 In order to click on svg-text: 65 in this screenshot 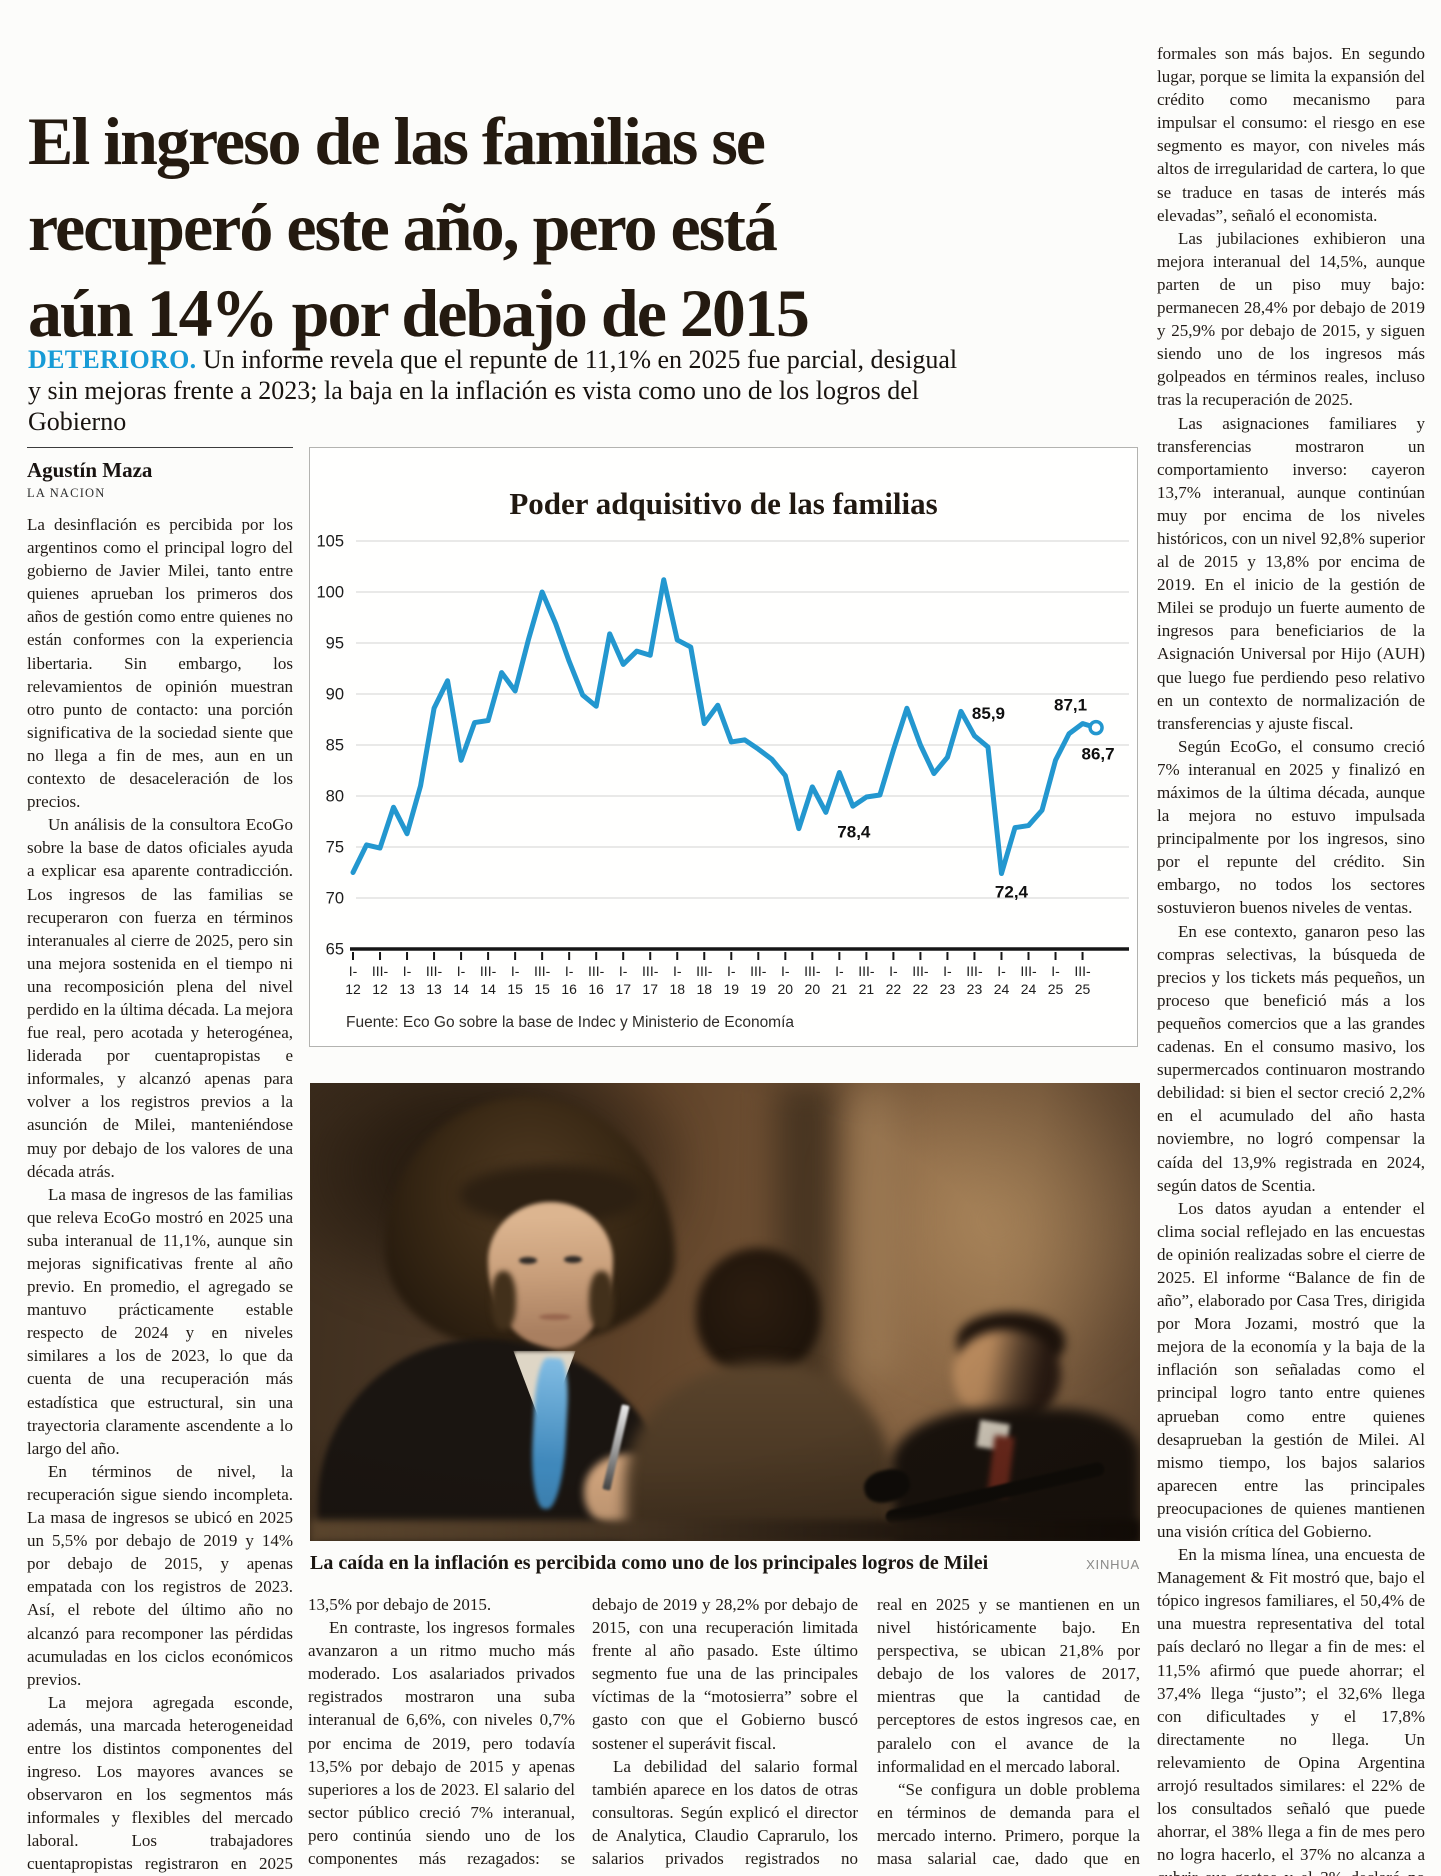, I will do `click(335, 950)`.